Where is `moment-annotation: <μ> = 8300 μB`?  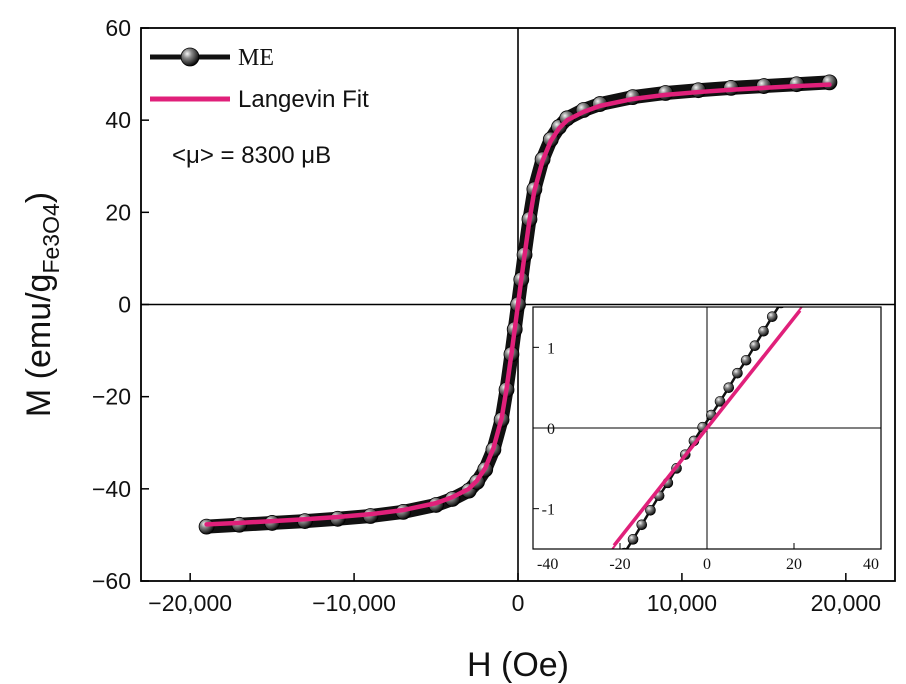 moment-annotation: <μ> = 8300 μB is located at coordinates (251, 155).